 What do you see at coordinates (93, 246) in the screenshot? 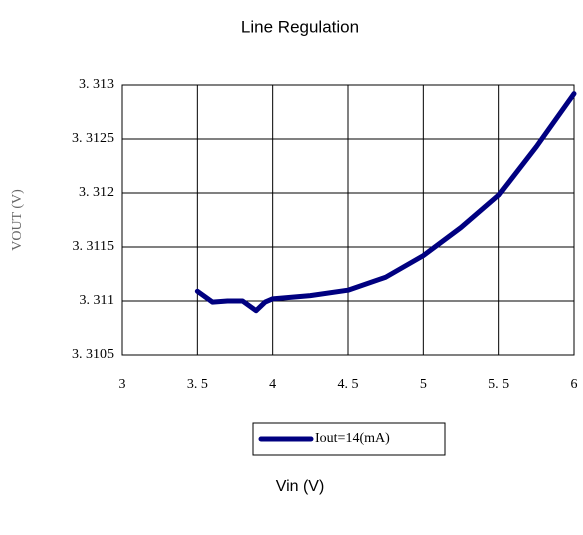
I see `y-tick-label: 3. 3115` at bounding box center [93, 246].